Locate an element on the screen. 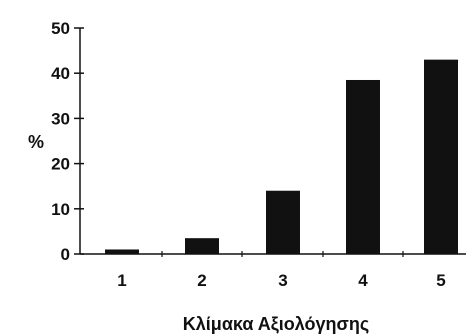 This screenshot has width=470, height=336. x-tick-label: 2 is located at coordinates (201, 280).